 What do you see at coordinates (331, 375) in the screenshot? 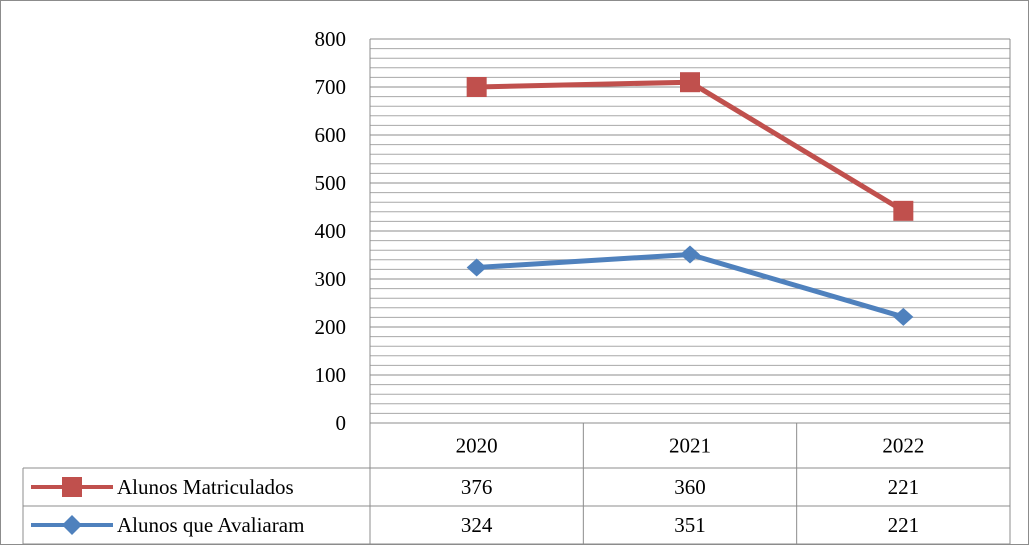
I see `y-tick-label: 100` at bounding box center [331, 375].